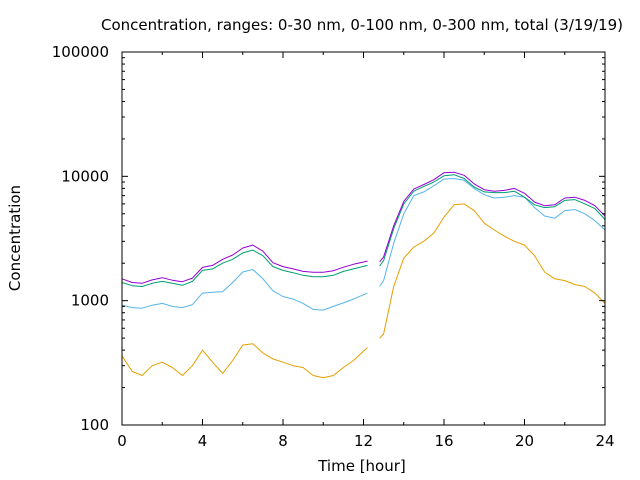 This screenshot has width=640, height=480. Describe the element at coordinates (604, 441) in the screenshot. I see `x-tick-label: 24` at that location.